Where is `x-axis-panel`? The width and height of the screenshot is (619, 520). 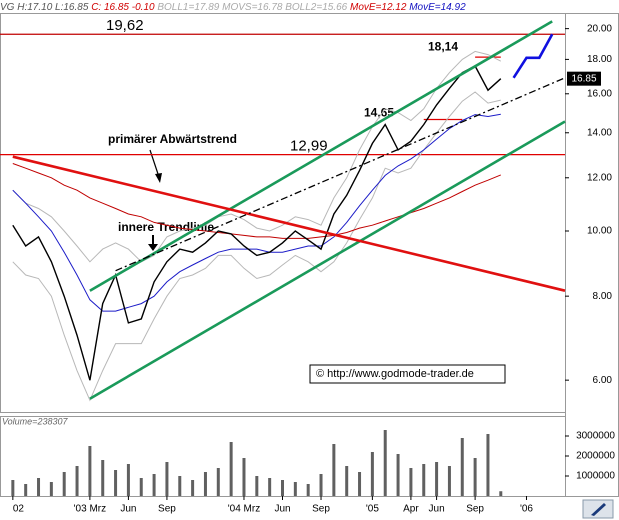
x-axis-panel is located at coordinates (309, 508).